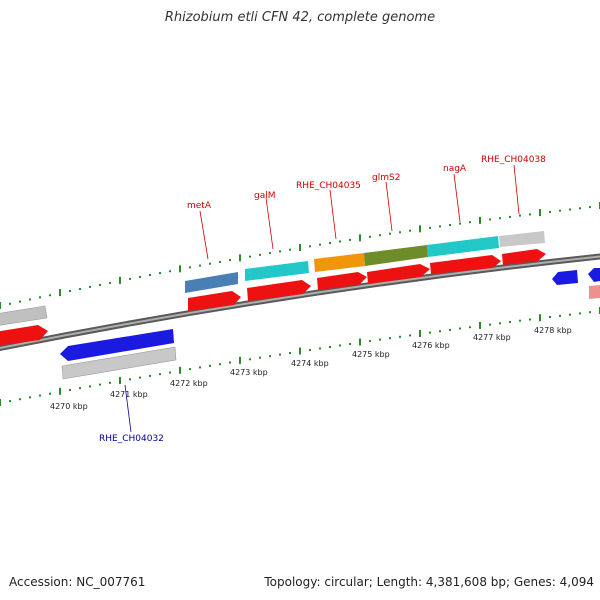 The width and height of the screenshot is (600, 600). What do you see at coordinates (131, 439) in the screenshot?
I see `gene-label-RHE_CH04032: RHE_CH04032` at bounding box center [131, 439].